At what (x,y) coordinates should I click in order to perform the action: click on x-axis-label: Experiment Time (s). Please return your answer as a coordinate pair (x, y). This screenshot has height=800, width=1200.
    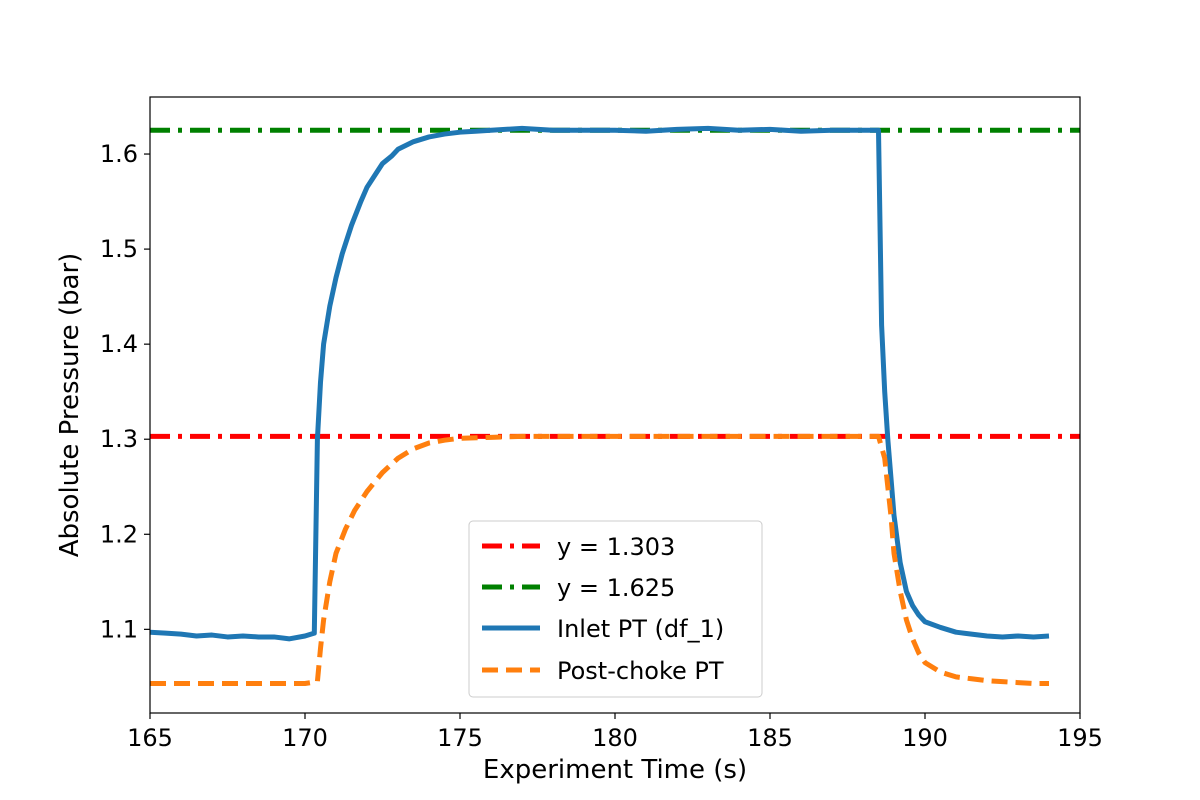
    Looking at the image, I should click on (615, 770).